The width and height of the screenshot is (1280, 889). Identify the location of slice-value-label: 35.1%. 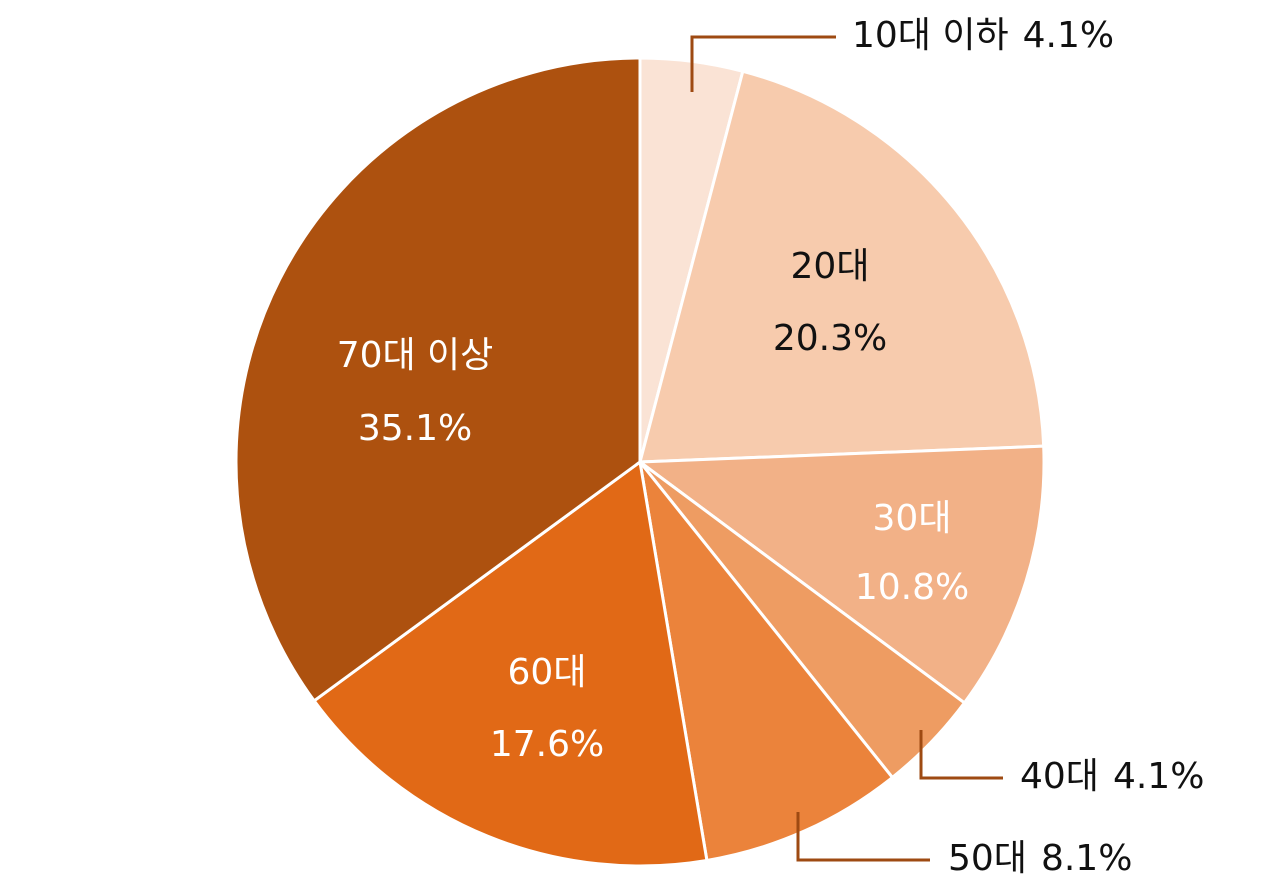
(415, 428).